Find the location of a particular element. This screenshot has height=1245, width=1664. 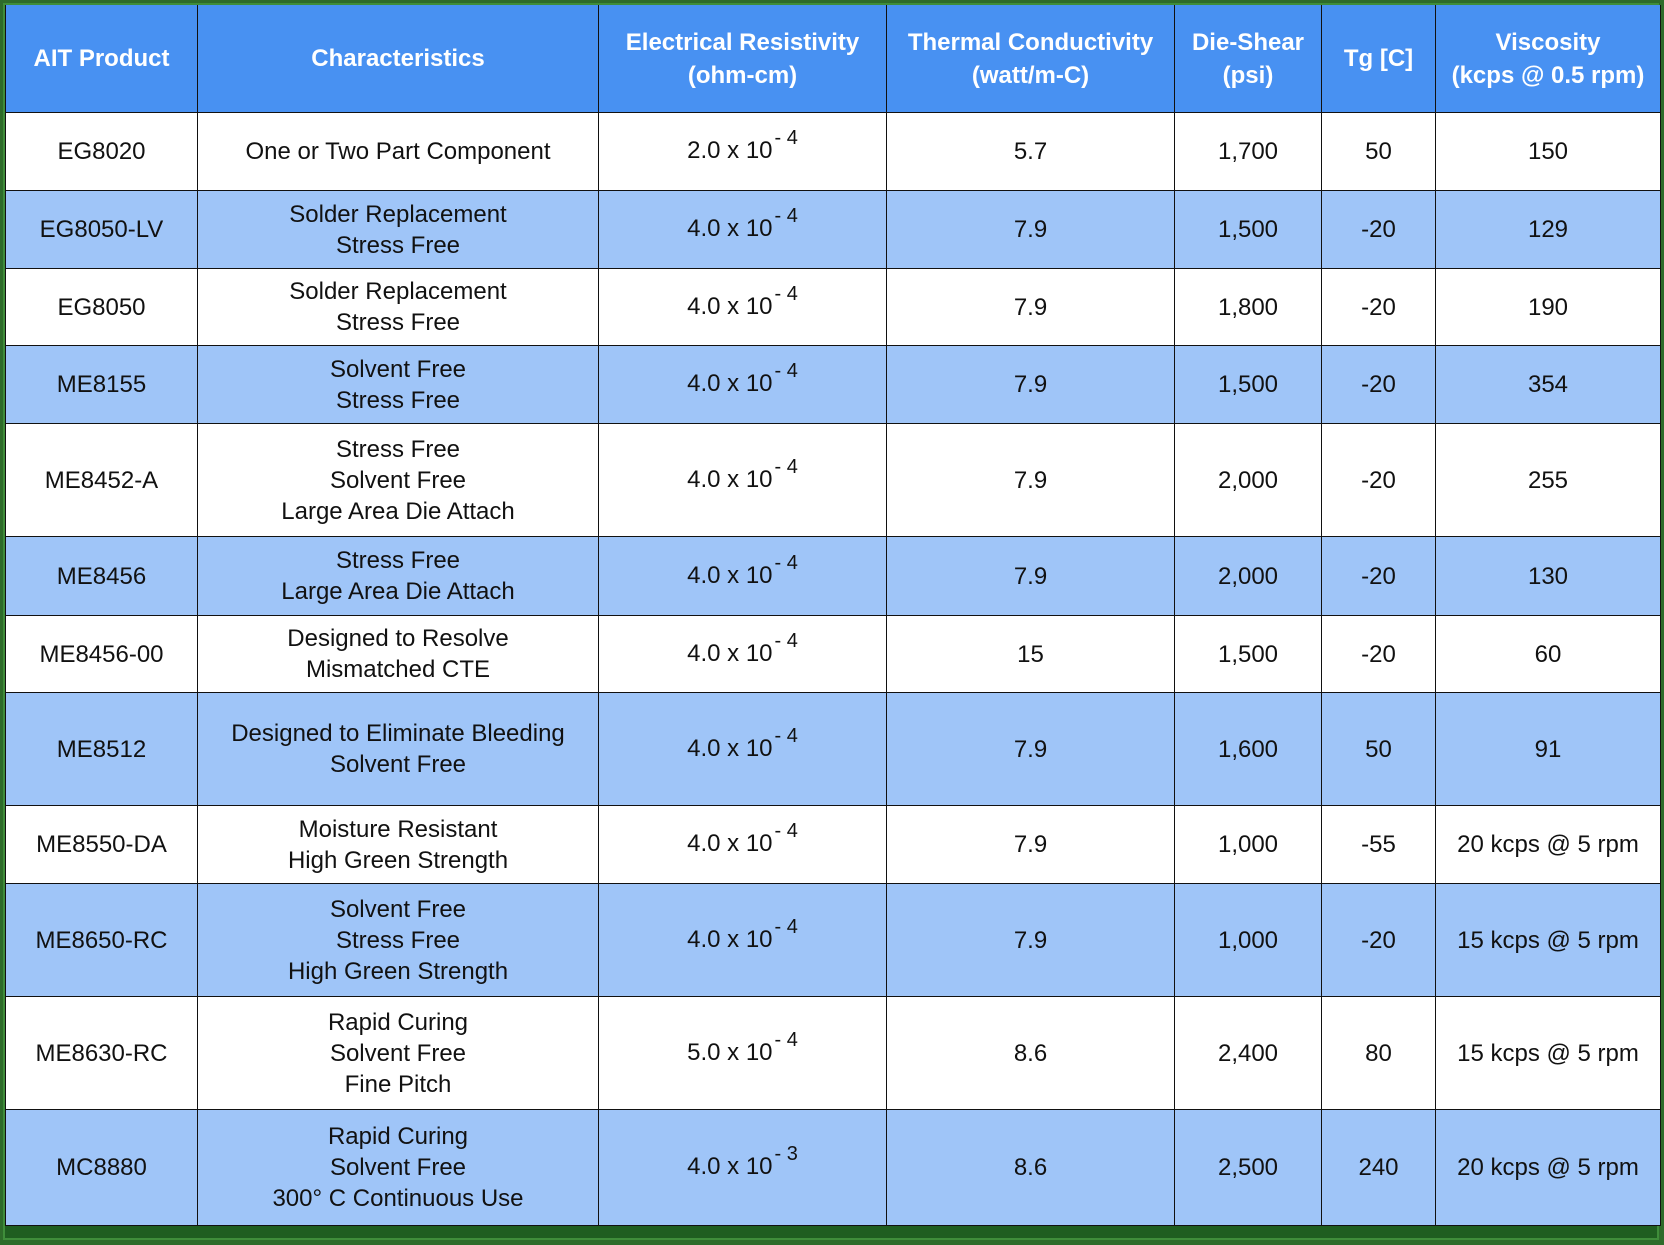

cell-viscosity: 130 is located at coordinates (1548, 576).